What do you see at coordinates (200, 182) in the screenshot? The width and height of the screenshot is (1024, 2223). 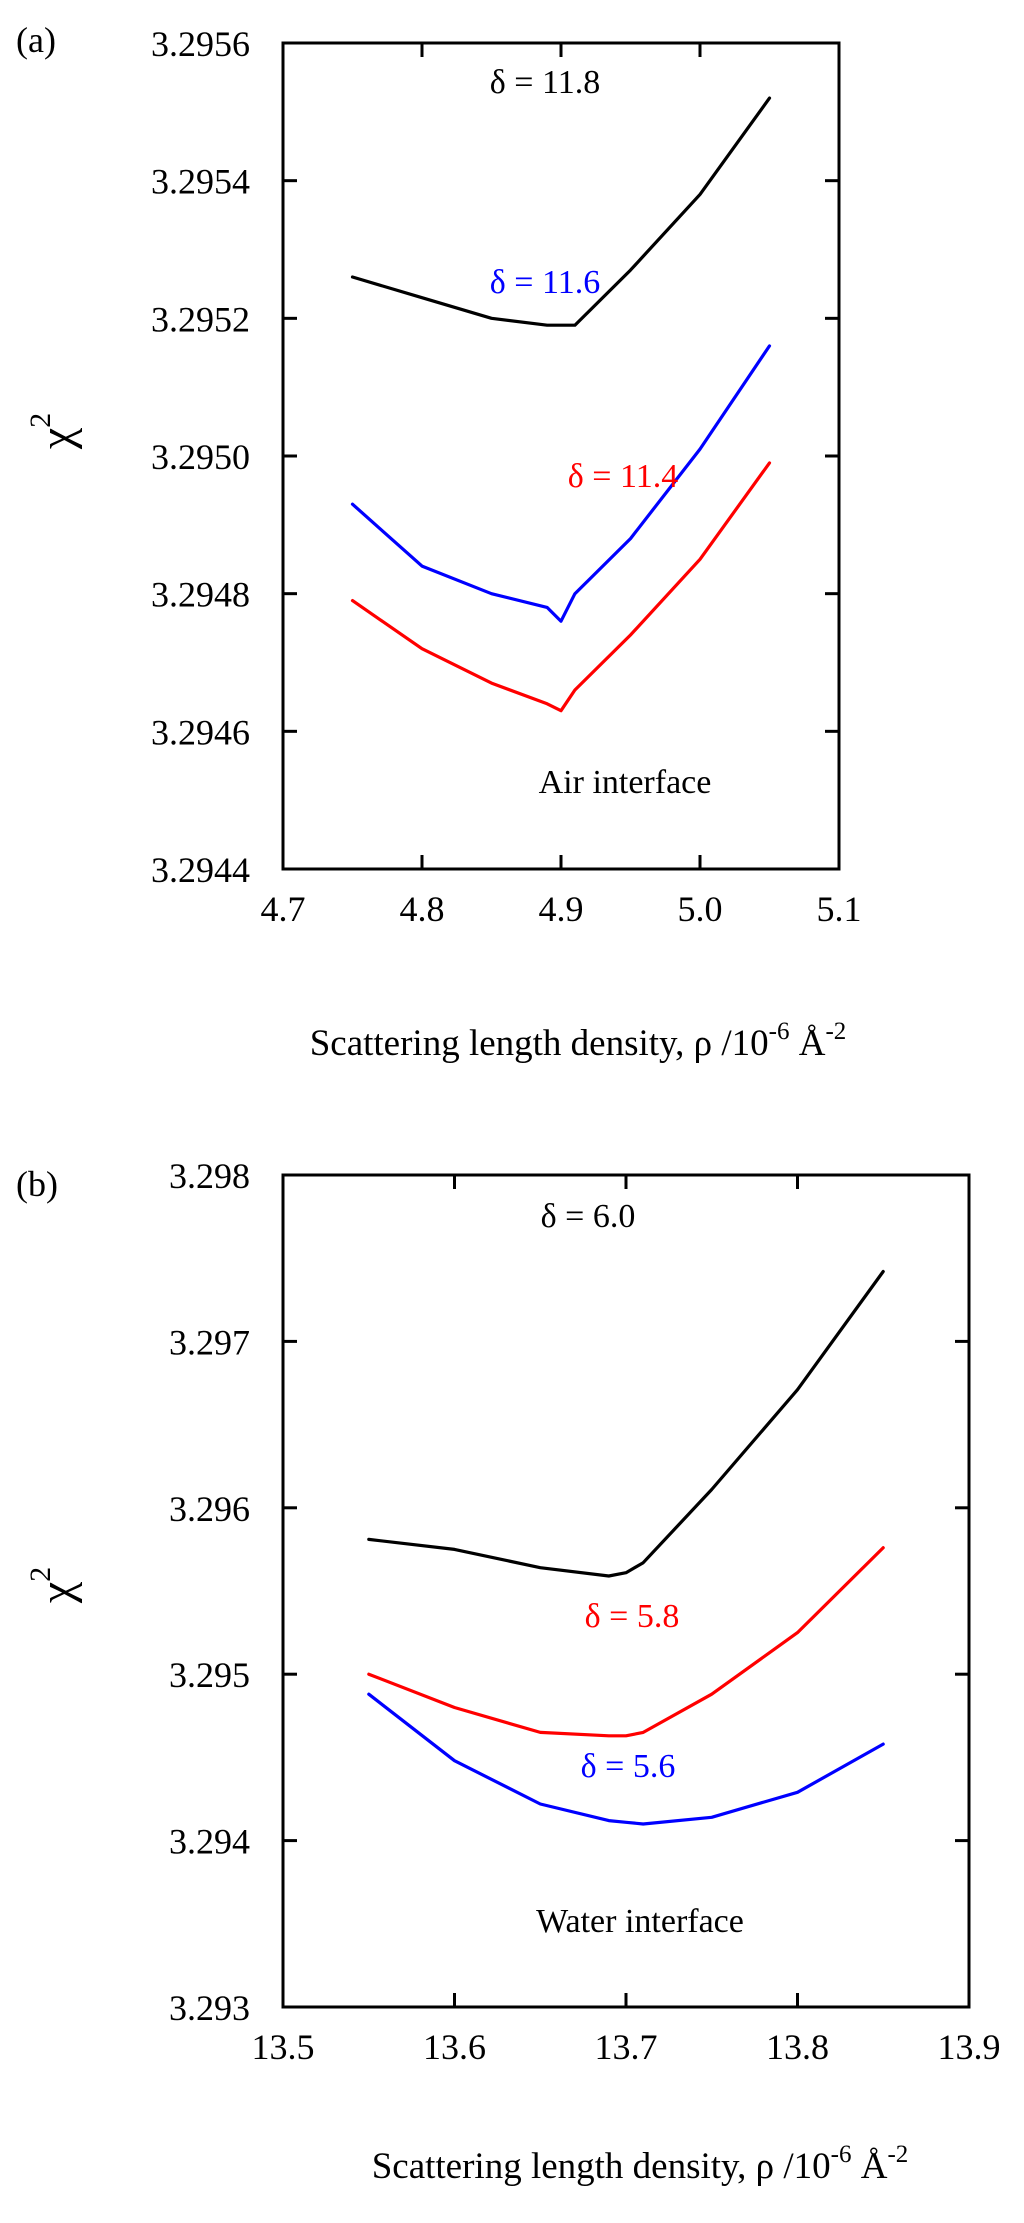 I see `y-tick-label: 3.2954` at bounding box center [200, 182].